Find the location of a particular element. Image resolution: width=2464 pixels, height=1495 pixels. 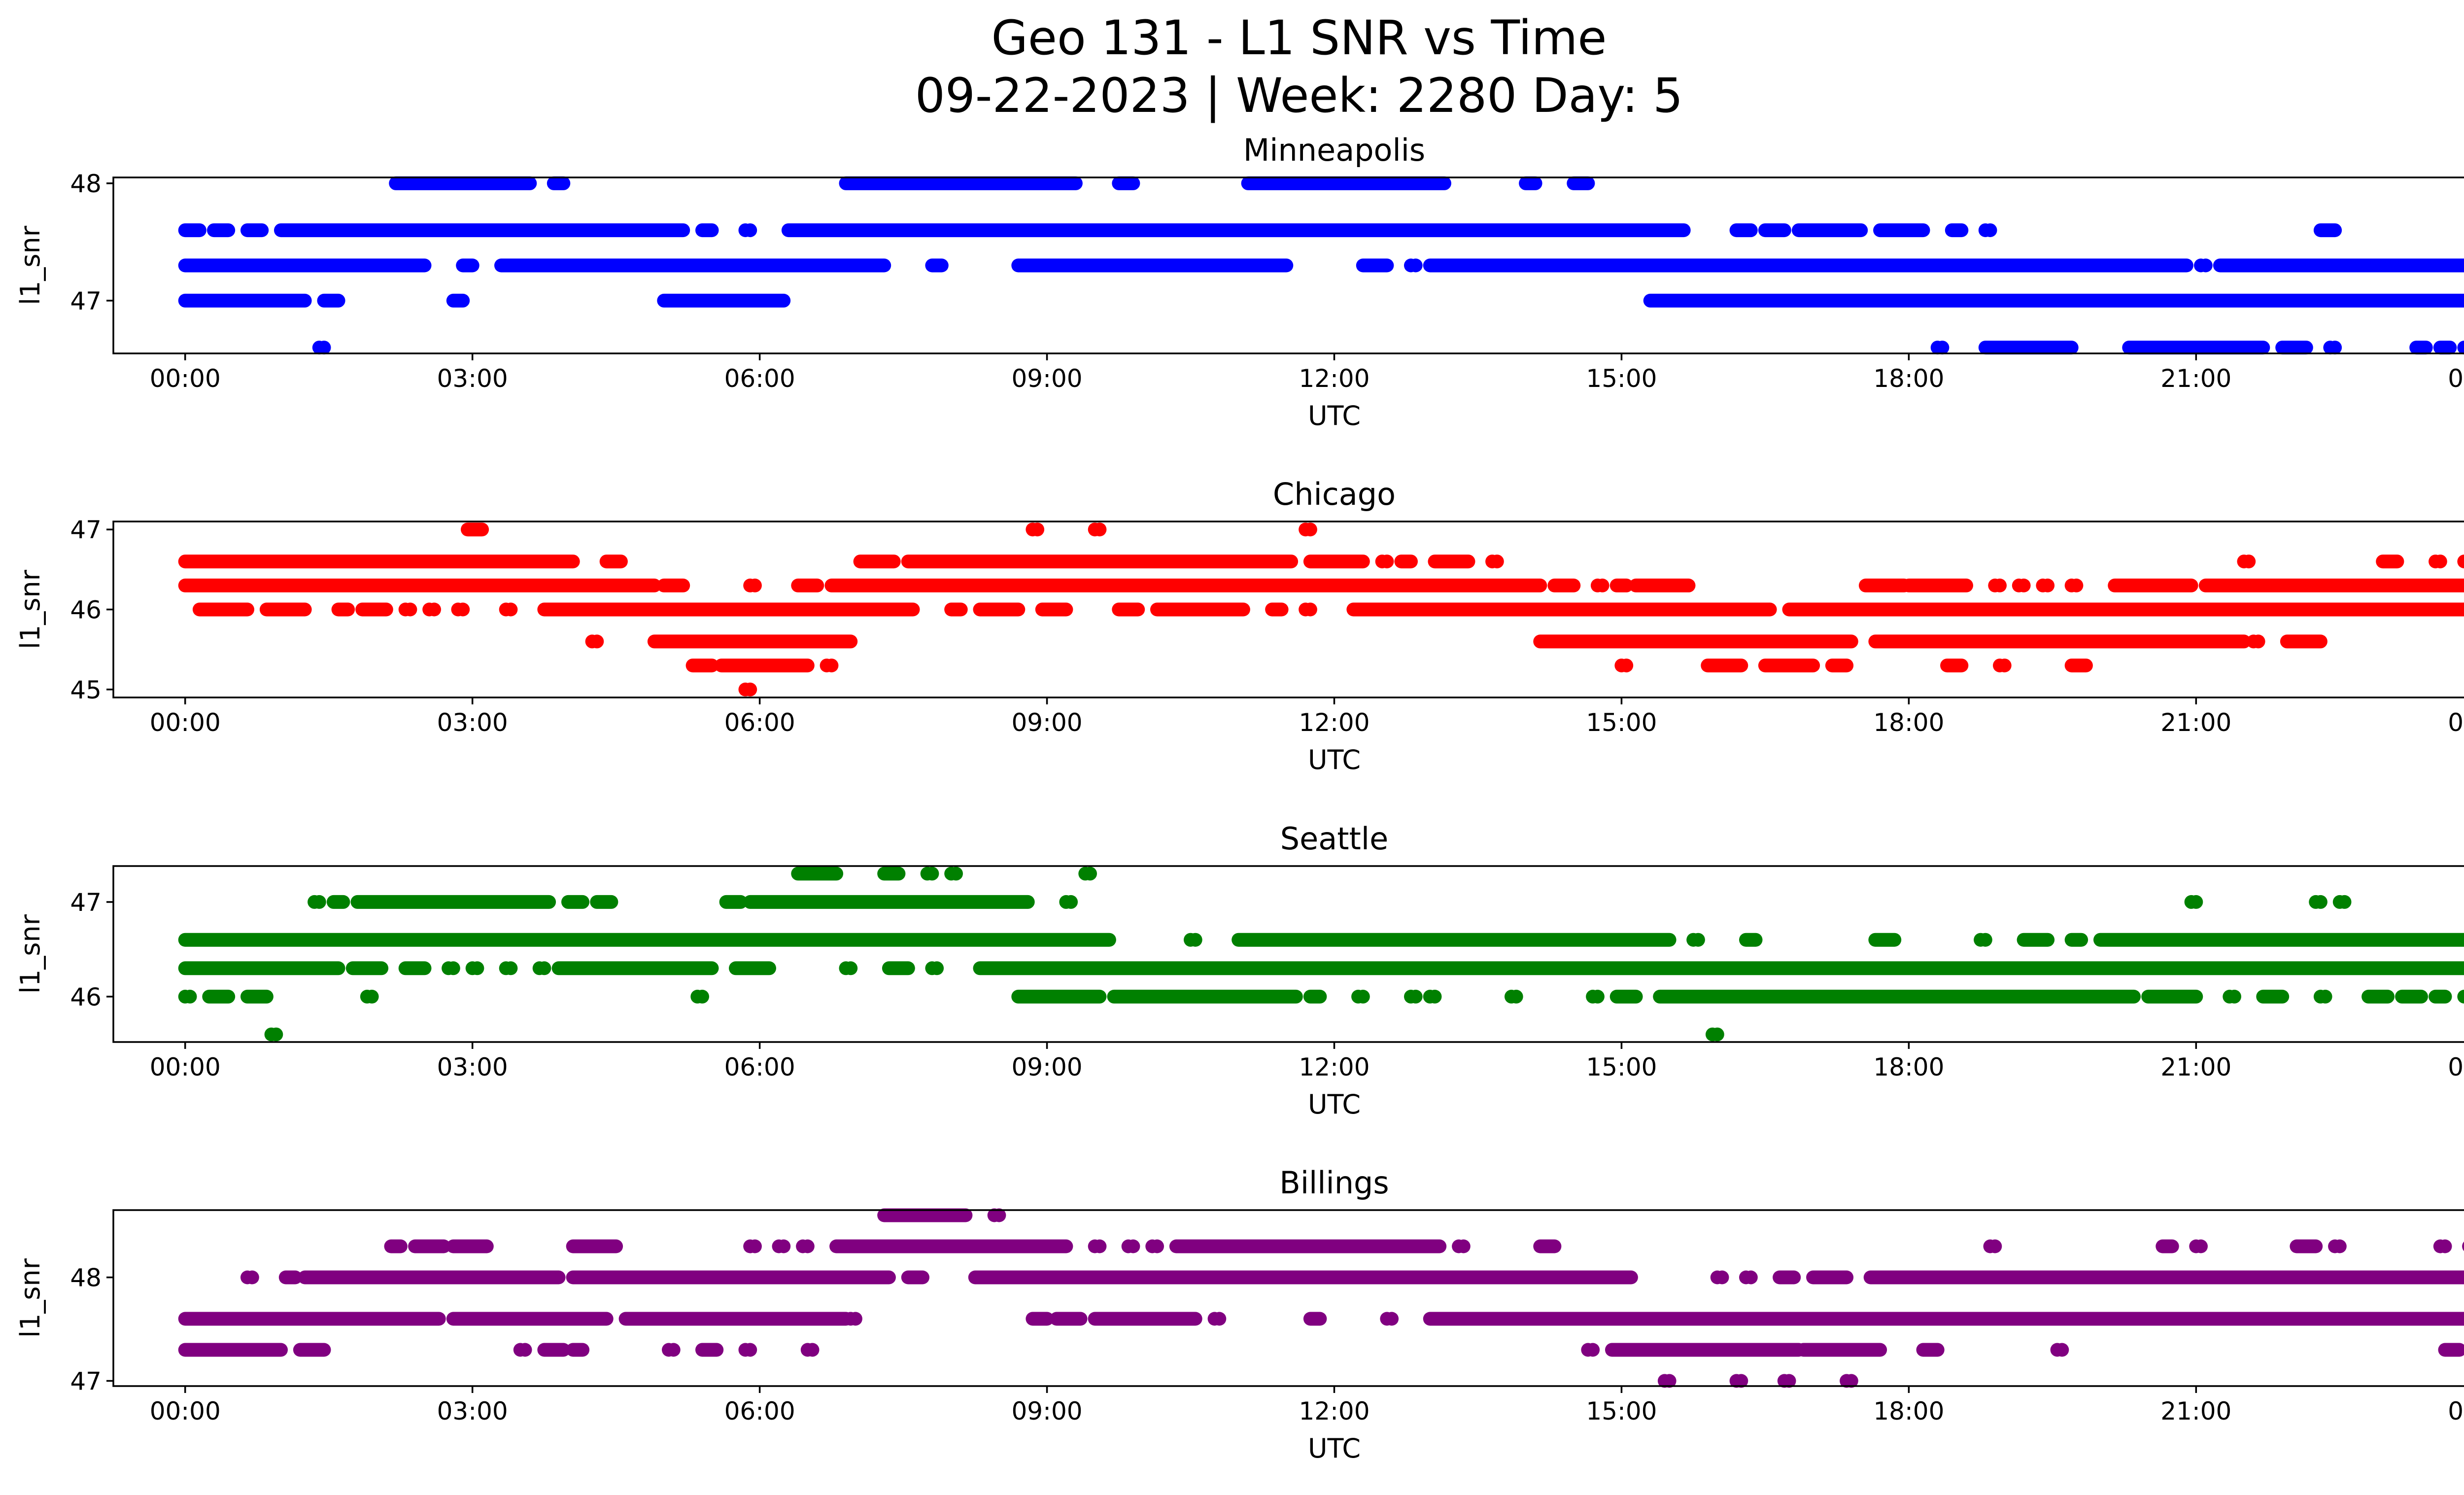

y-tick-label: 46 is located at coordinates (86, 997).